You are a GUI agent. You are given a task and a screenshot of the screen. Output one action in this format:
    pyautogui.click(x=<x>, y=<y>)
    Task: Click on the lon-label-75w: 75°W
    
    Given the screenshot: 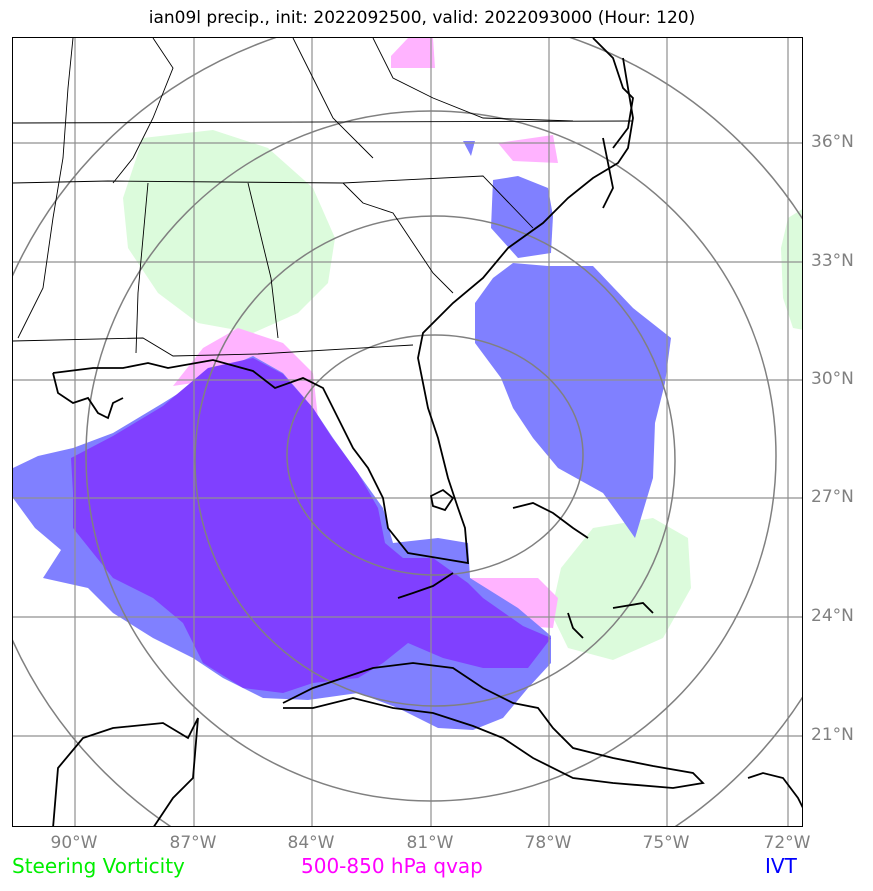 What is the action you would take?
    pyautogui.click(x=666, y=843)
    